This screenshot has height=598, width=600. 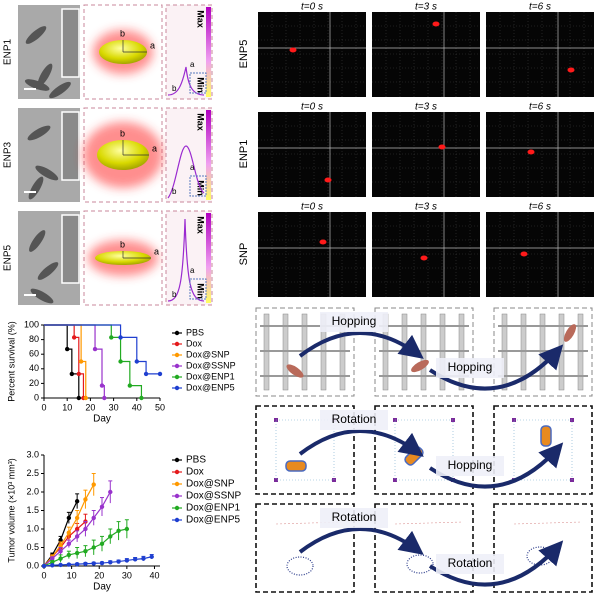 I want to click on time-label: t=3 s, so click(x=426, y=107).